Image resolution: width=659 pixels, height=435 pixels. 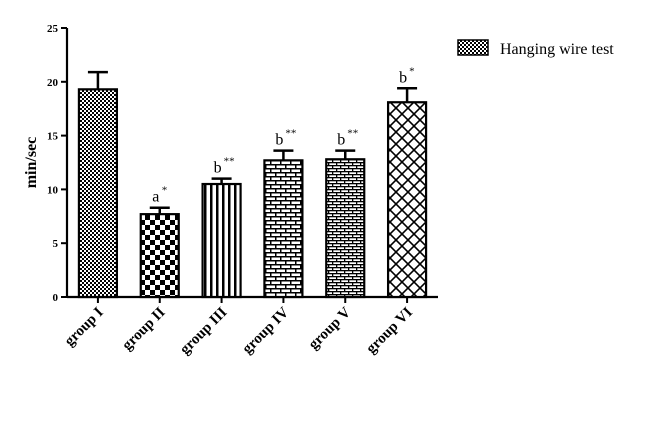 I want to click on x-tick-label: group I, so click(x=84, y=326).